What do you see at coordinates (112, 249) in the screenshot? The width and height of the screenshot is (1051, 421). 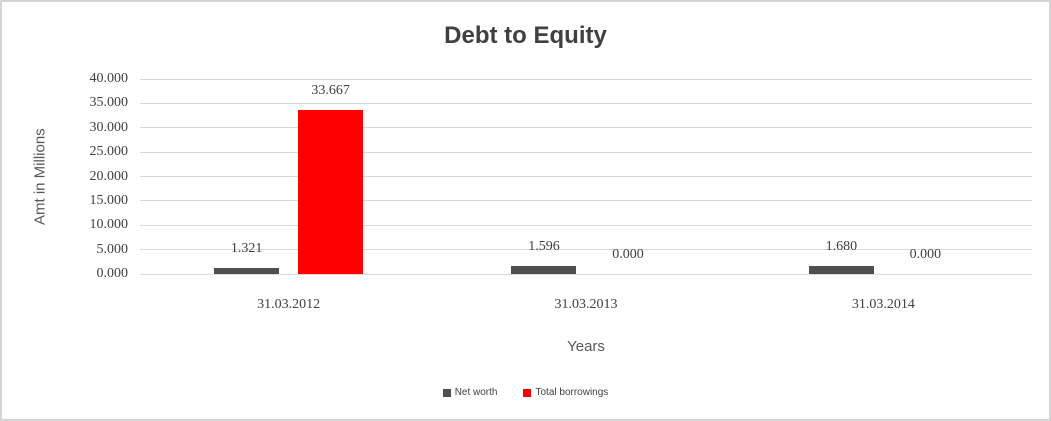 I see `y-tick-label: 5.000` at bounding box center [112, 249].